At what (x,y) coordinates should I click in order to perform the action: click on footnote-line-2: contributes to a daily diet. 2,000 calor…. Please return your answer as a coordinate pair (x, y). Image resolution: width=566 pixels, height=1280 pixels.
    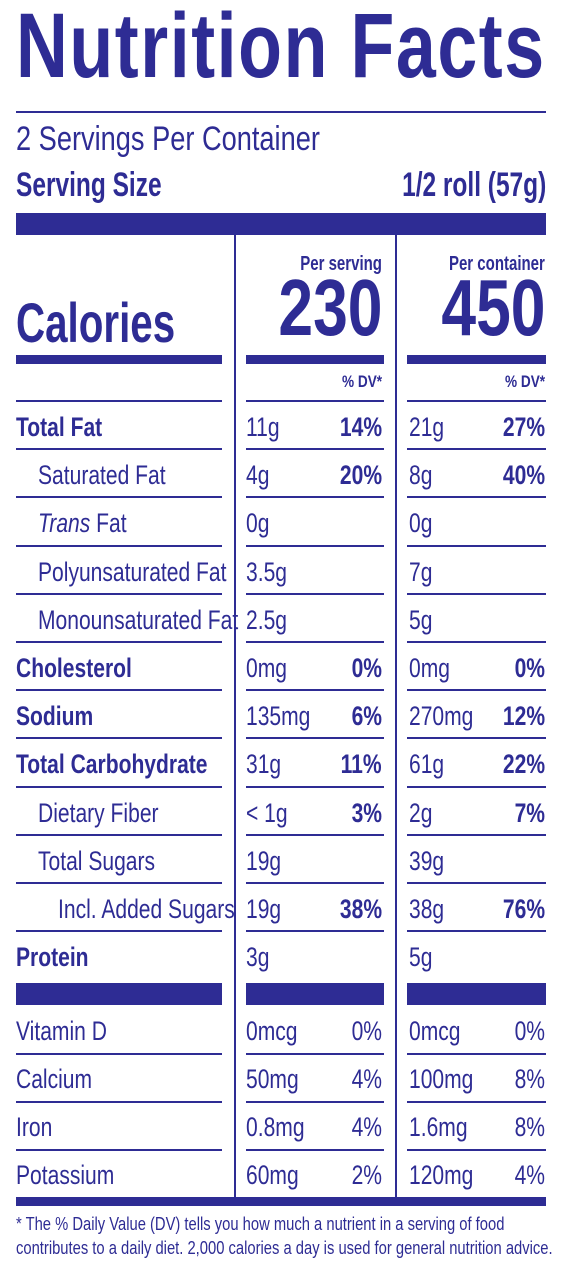
    Looking at the image, I should click on (284, 1248).